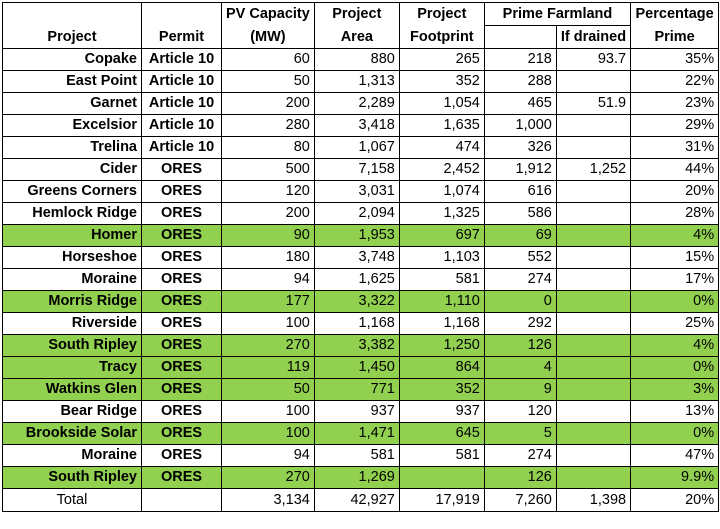  What do you see at coordinates (520, 455) in the screenshot?
I see `prime-farmland-cell: 274` at bounding box center [520, 455].